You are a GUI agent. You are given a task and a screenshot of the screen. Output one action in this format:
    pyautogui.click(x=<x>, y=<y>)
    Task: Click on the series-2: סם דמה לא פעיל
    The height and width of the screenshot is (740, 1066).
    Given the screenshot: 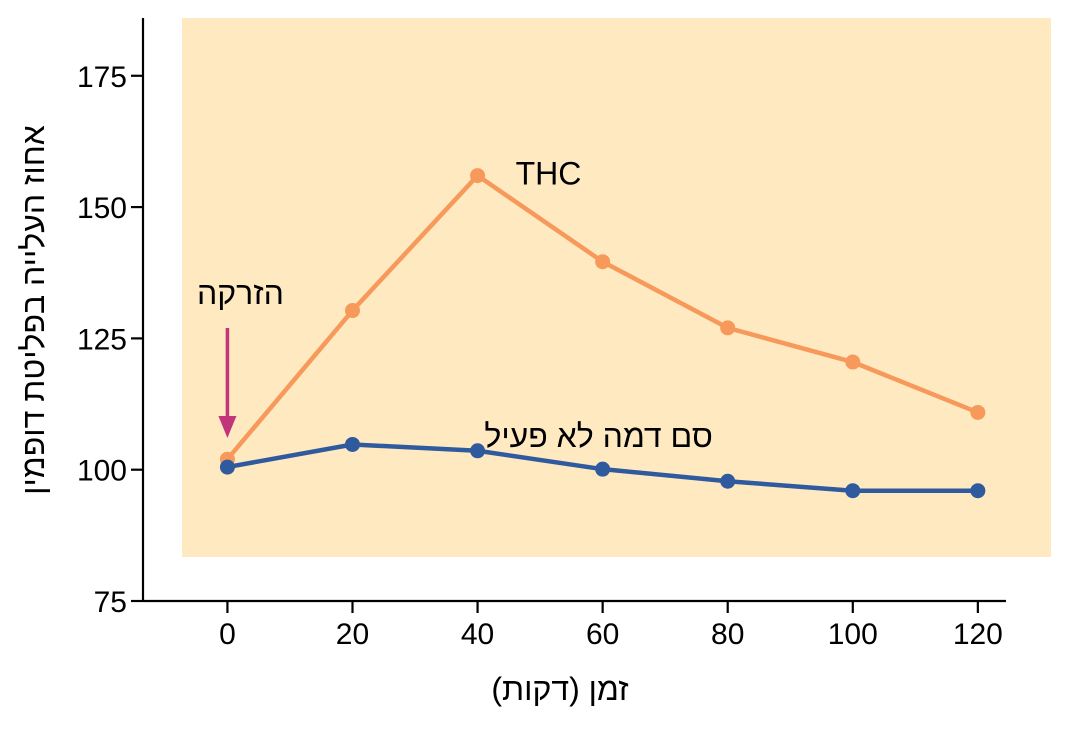 What is the action you would take?
    pyautogui.click(x=602, y=458)
    